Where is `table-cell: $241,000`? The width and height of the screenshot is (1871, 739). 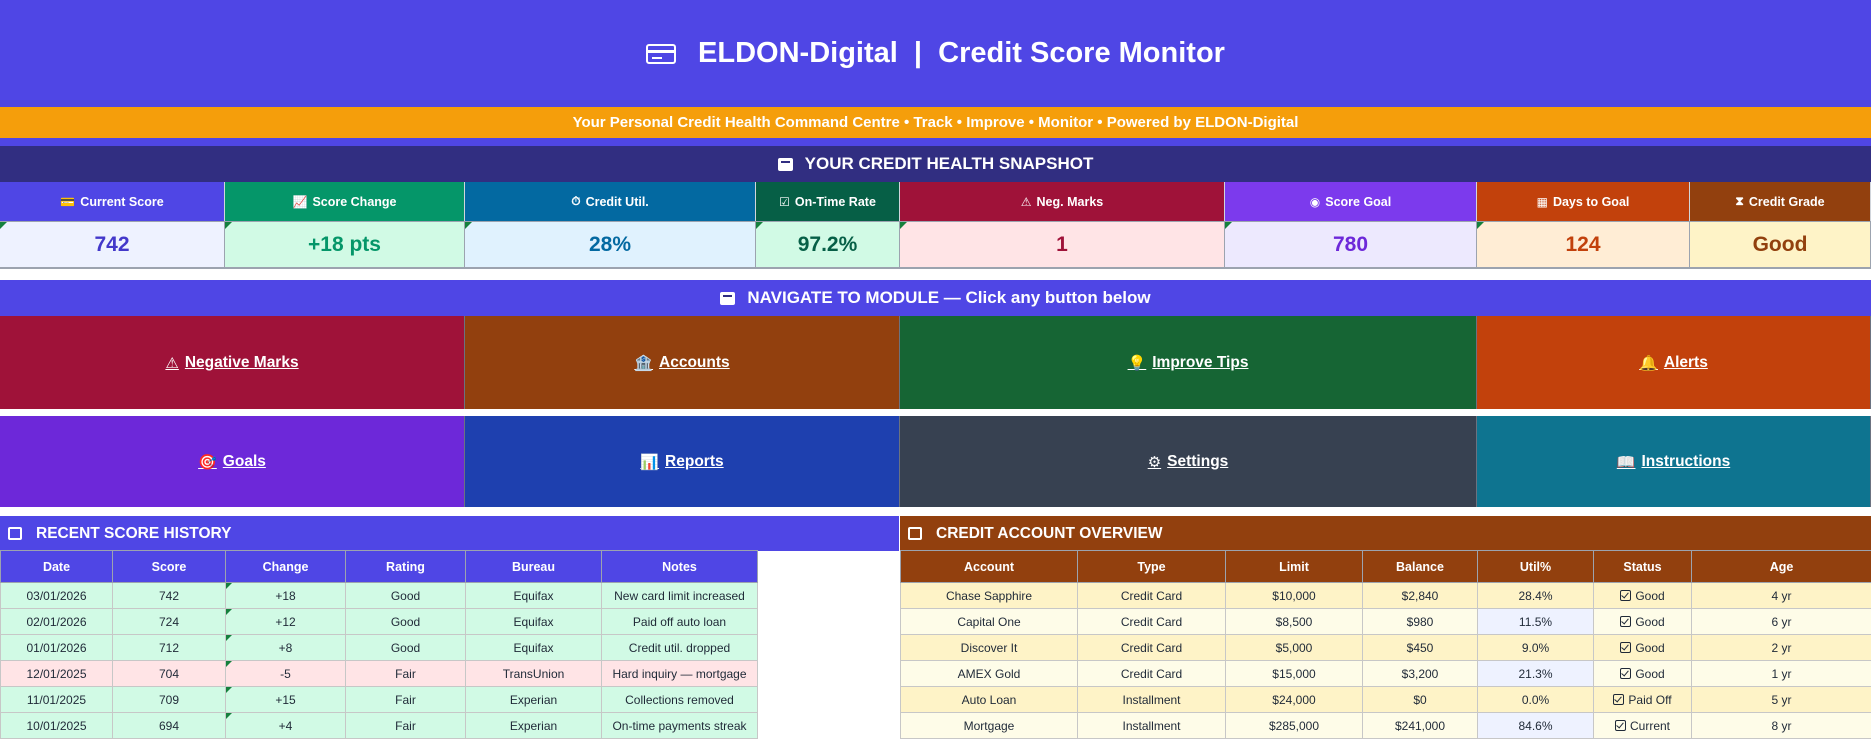 table-cell: $241,000 is located at coordinates (1420, 726).